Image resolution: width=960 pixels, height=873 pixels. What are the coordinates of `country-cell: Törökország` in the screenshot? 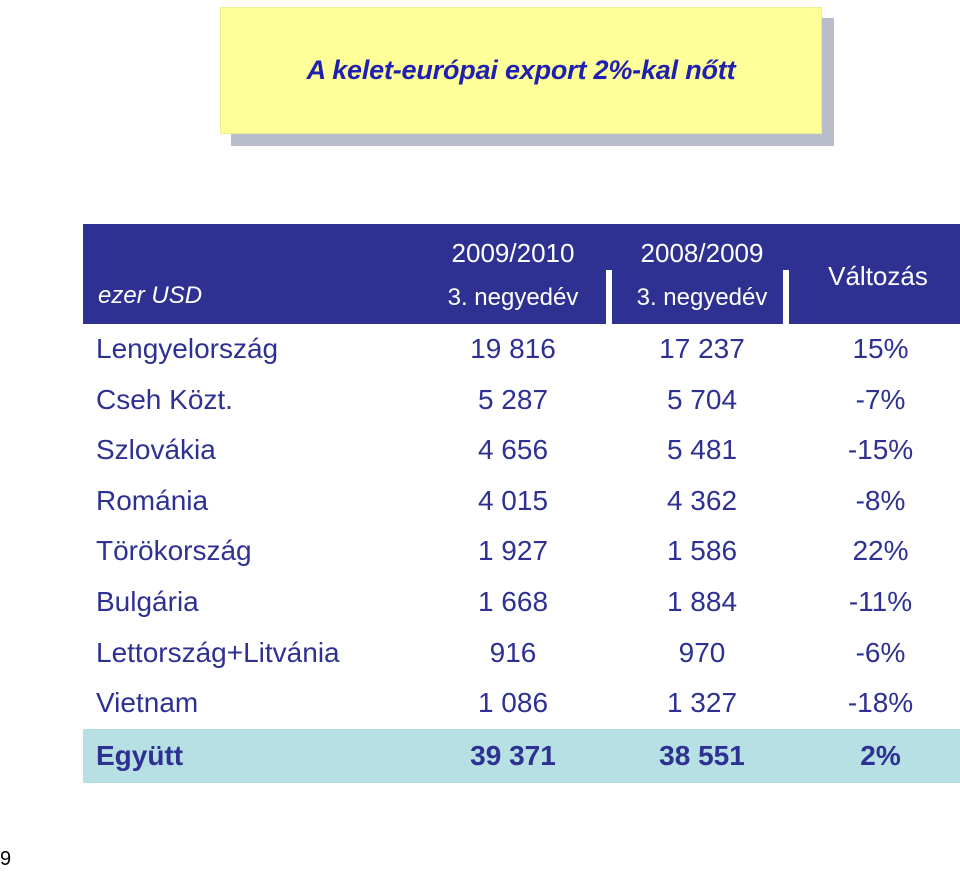 It's located at (174, 551).